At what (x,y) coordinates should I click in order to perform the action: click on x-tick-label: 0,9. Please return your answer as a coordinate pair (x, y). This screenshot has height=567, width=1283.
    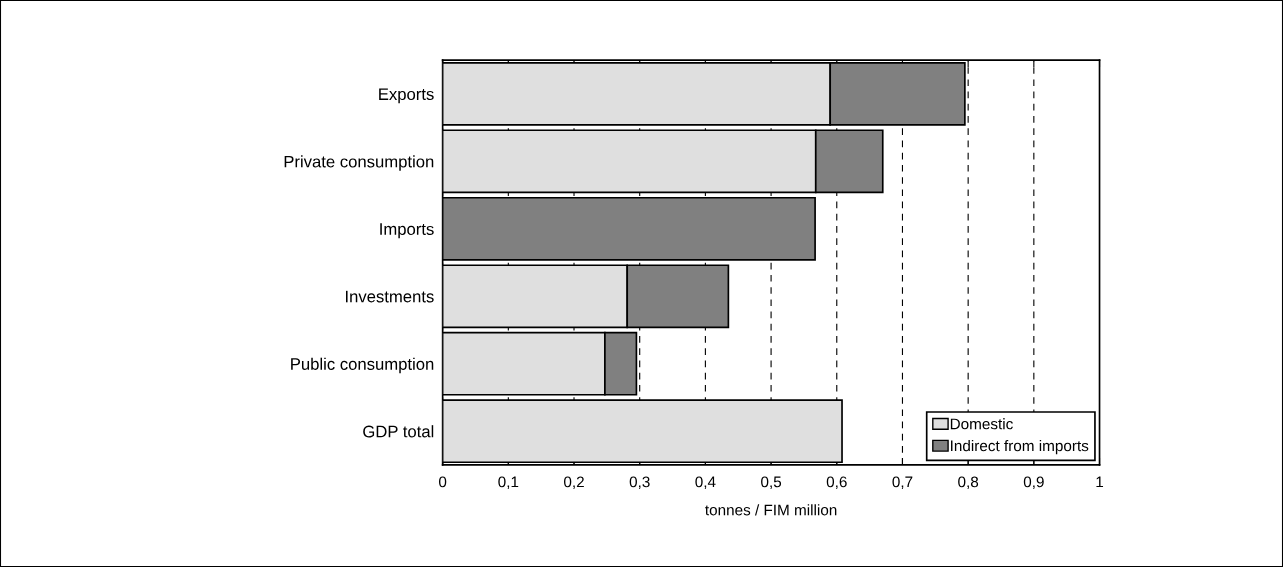
    Looking at the image, I should click on (1033, 483).